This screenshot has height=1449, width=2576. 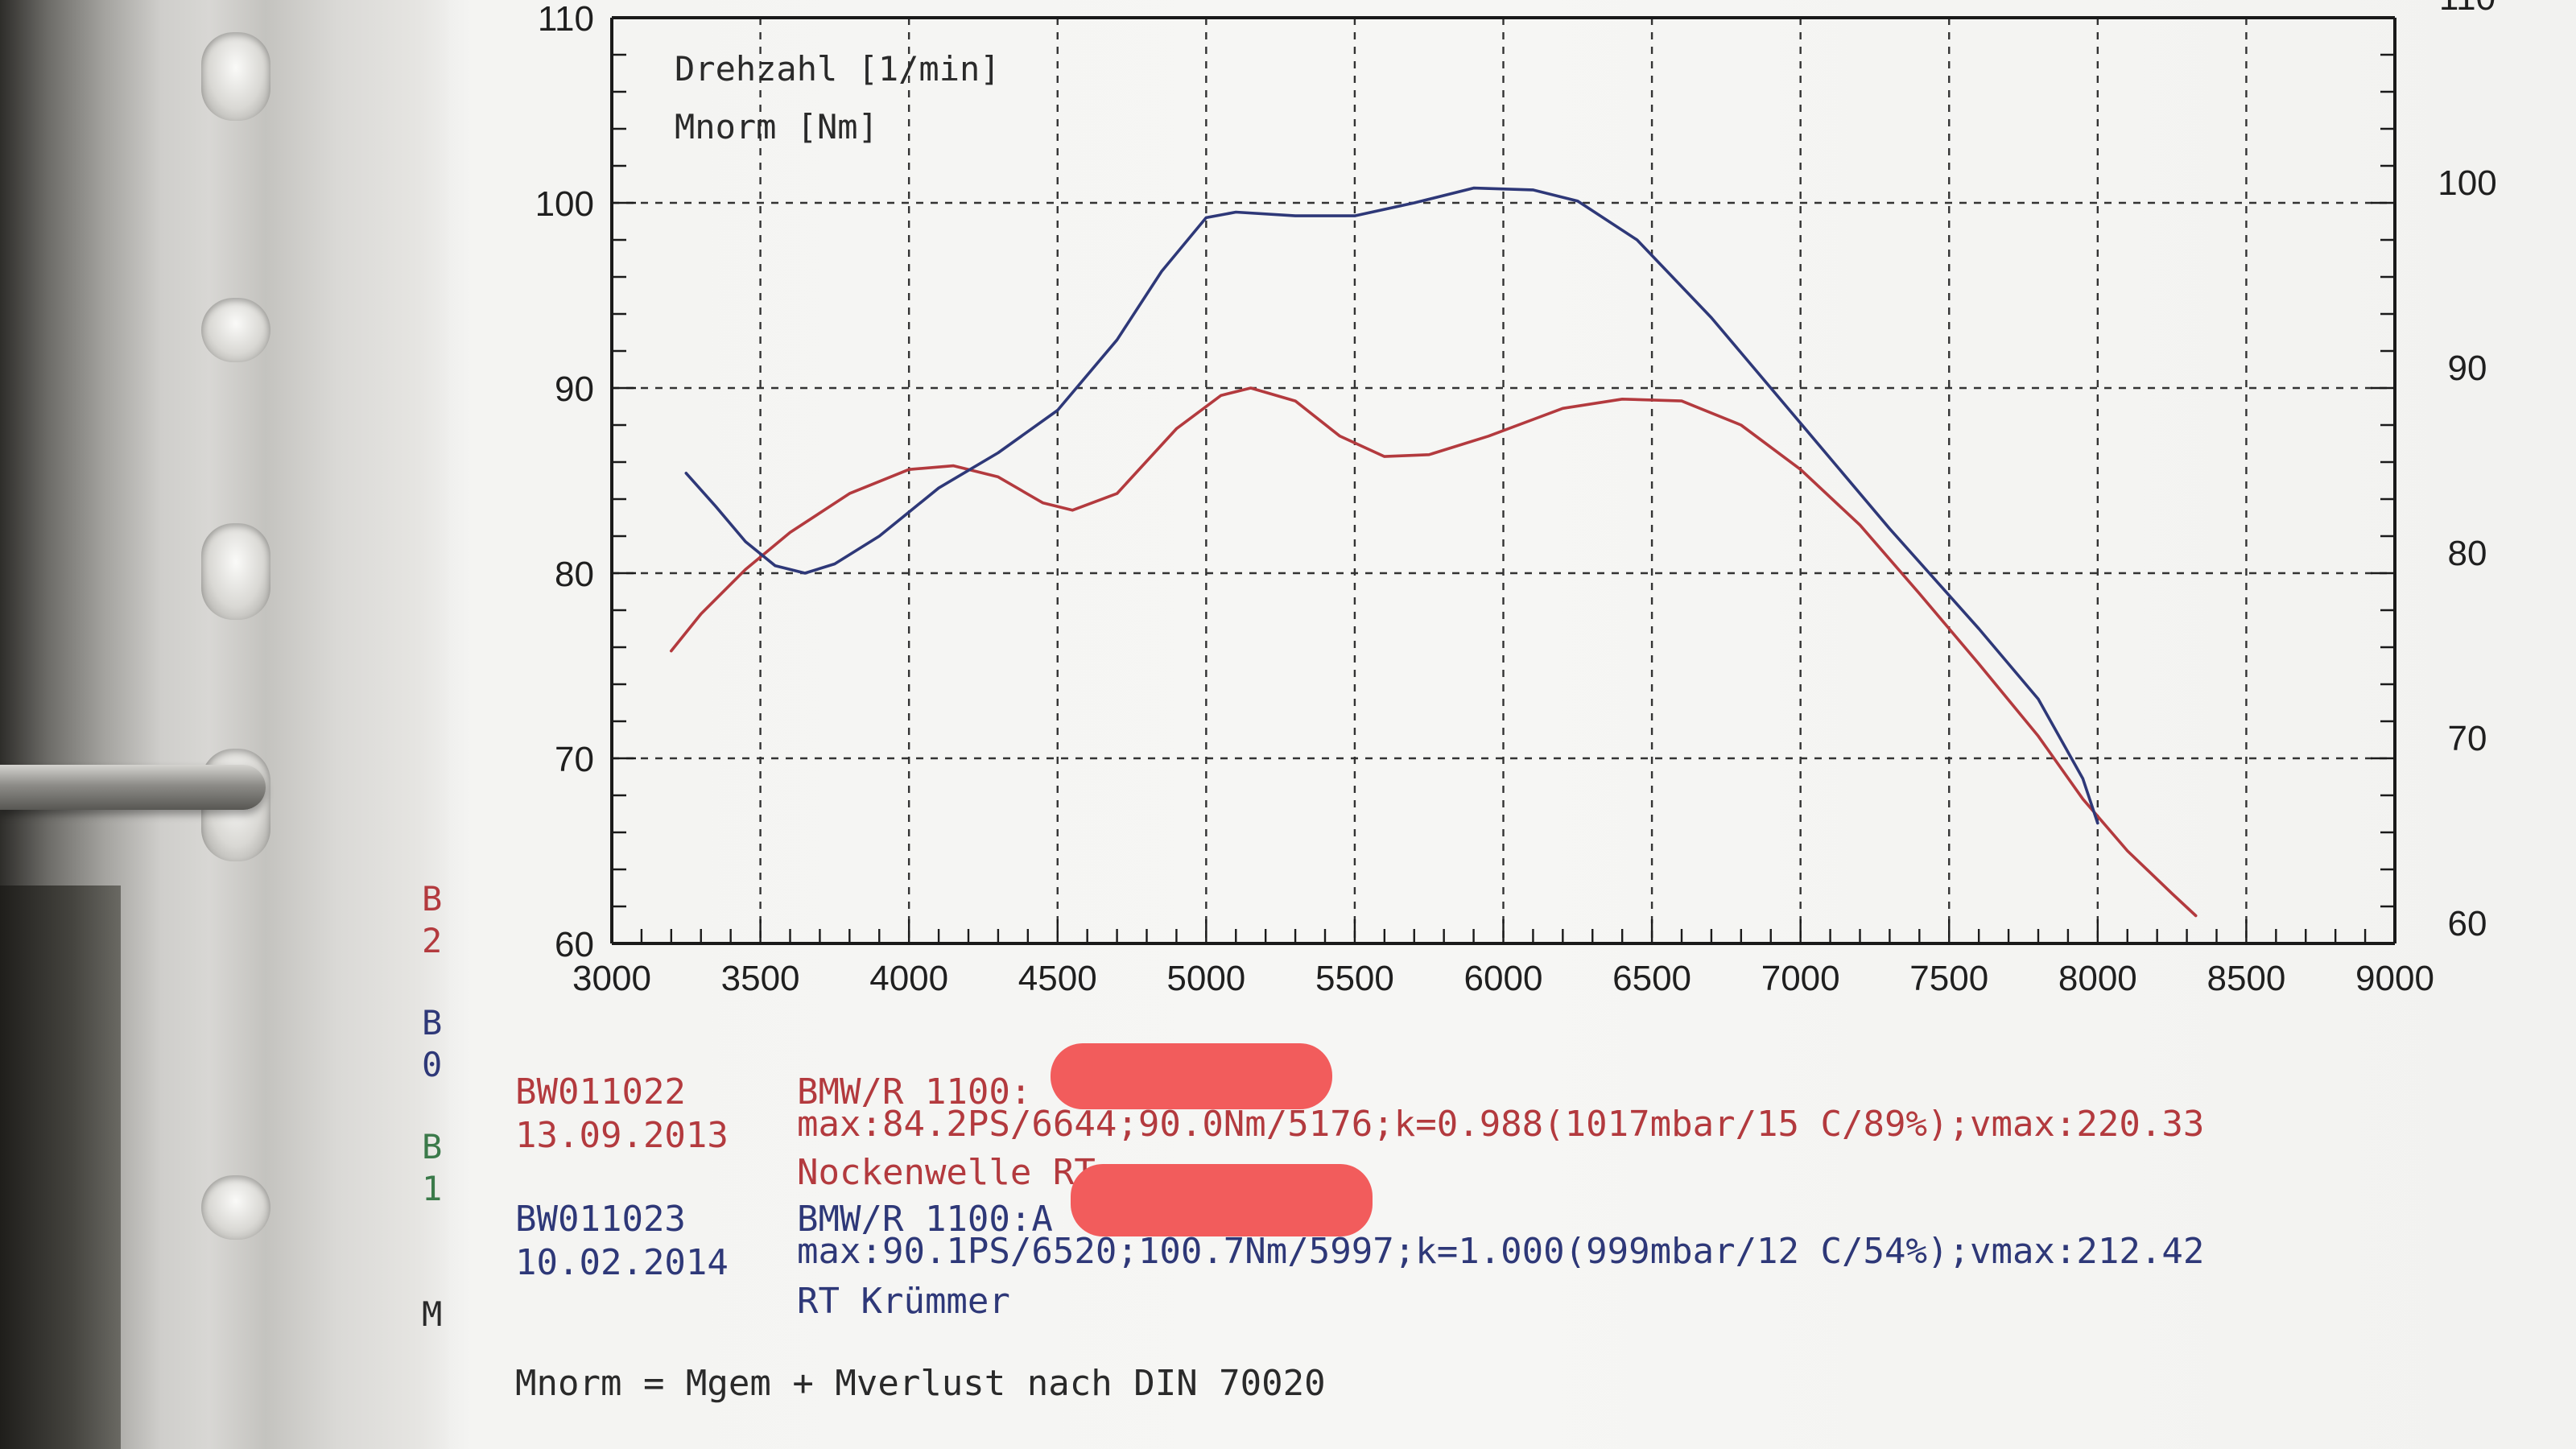 What do you see at coordinates (838, 69) in the screenshot?
I see `legend-item-drehzahl: Drehzahl [1/min]` at bounding box center [838, 69].